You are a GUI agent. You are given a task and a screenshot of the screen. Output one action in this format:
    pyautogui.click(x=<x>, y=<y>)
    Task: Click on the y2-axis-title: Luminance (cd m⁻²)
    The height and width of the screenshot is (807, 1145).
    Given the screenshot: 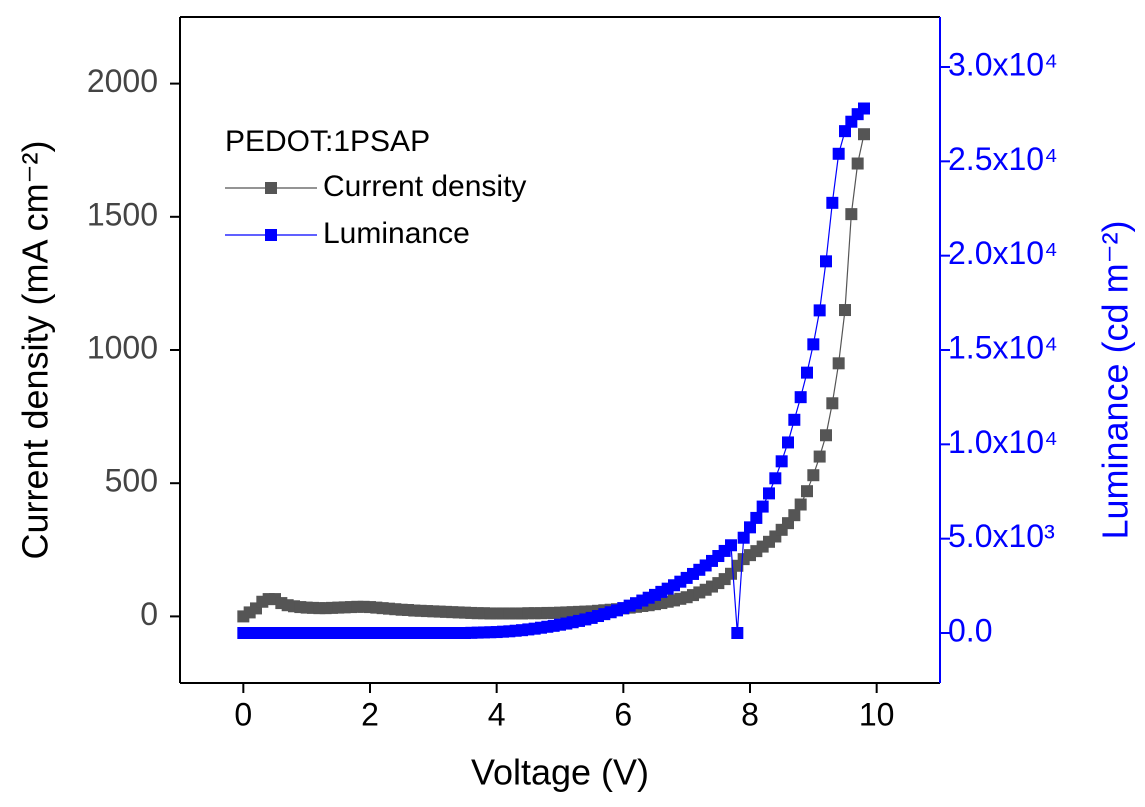 What is the action you would take?
    pyautogui.click(x=1115, y=379)
    